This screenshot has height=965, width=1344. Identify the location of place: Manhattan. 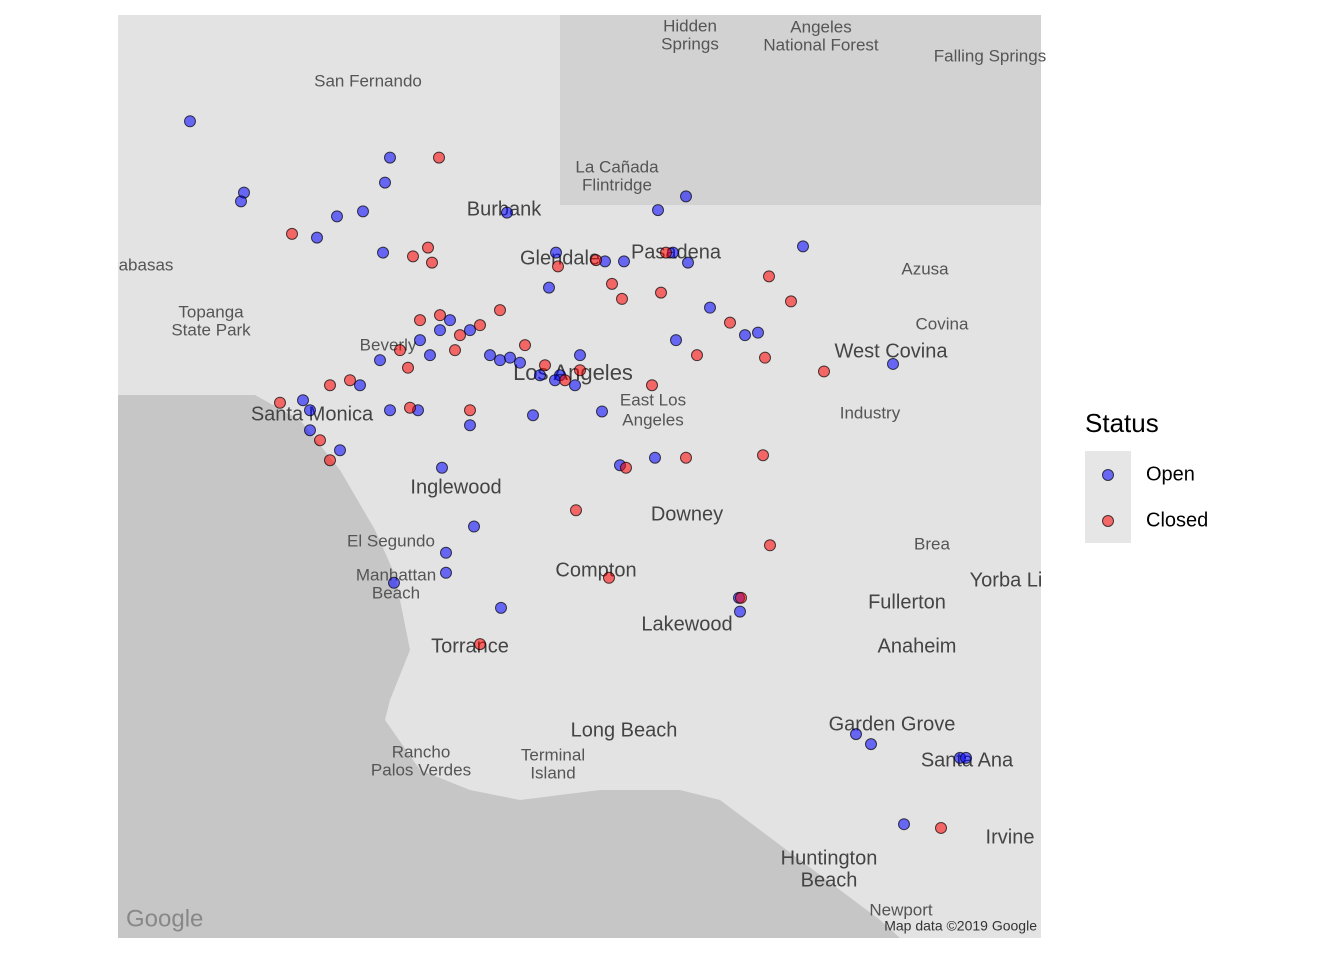
(396, 574).